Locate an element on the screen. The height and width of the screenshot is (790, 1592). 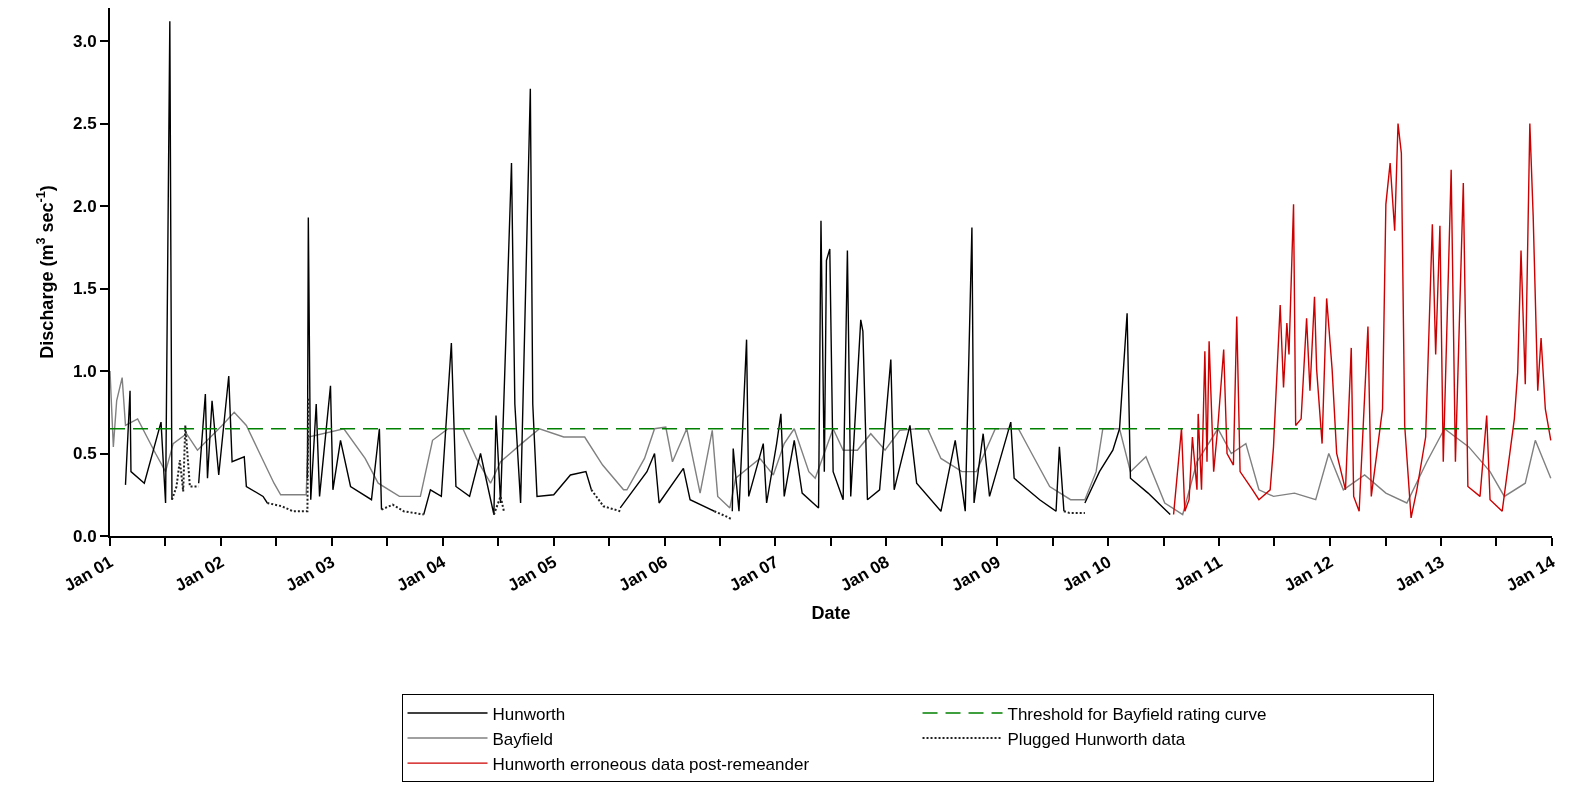
y-tick-label: 2.5 is located at coordinates (84, 124).